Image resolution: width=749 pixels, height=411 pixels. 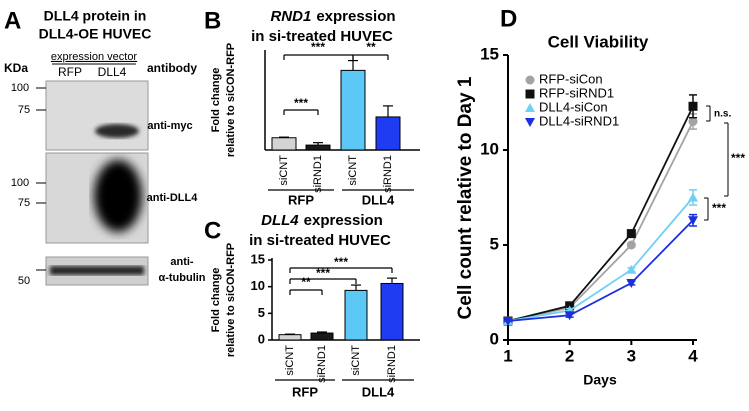 I want to click on antibody-label: α-tubulin, so click(x=181, y=278).